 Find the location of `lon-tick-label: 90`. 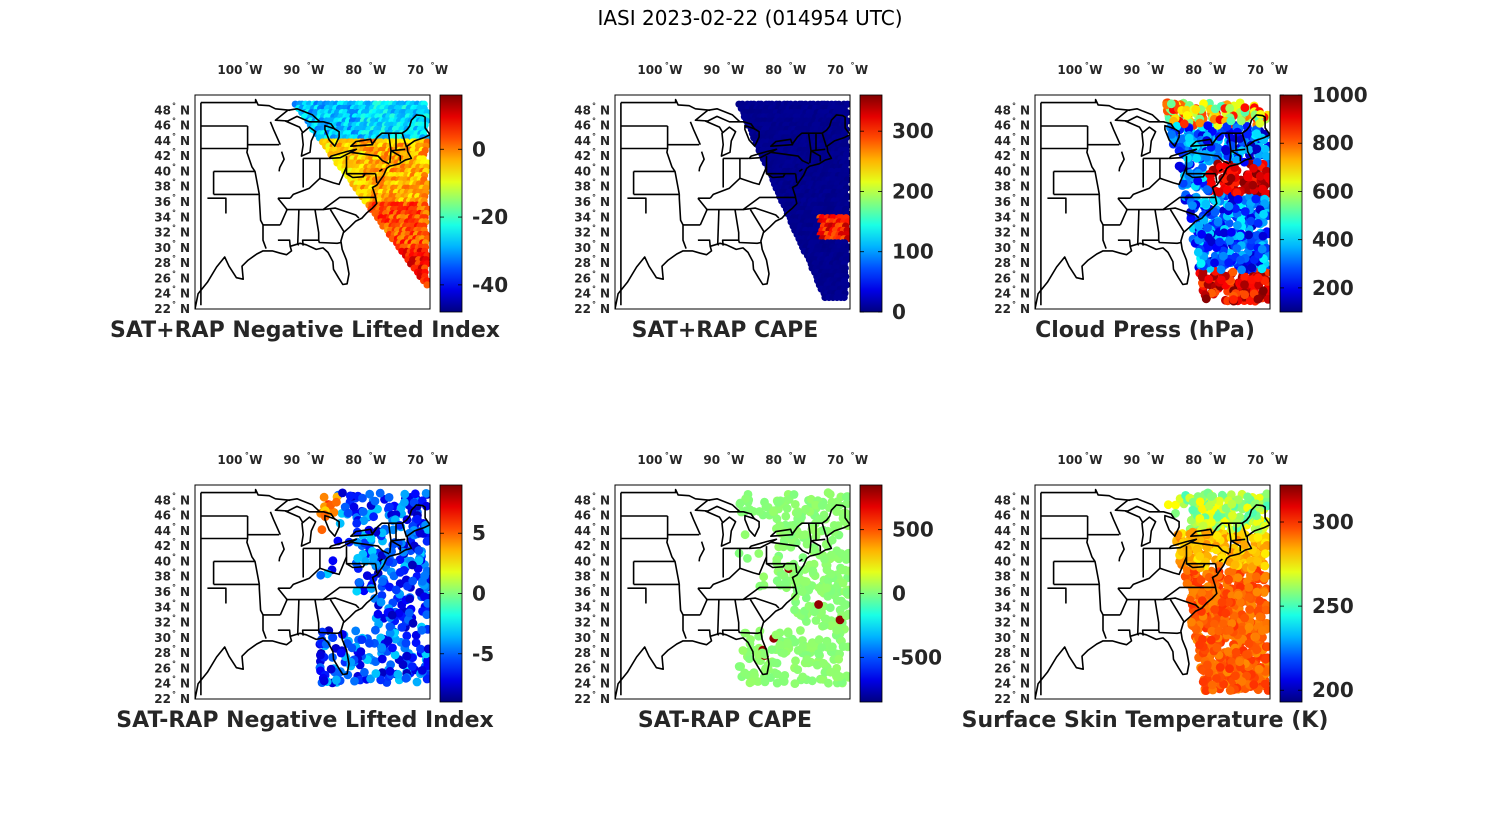

lon-tick-label: 90 is located at coordinates (1131, 70).